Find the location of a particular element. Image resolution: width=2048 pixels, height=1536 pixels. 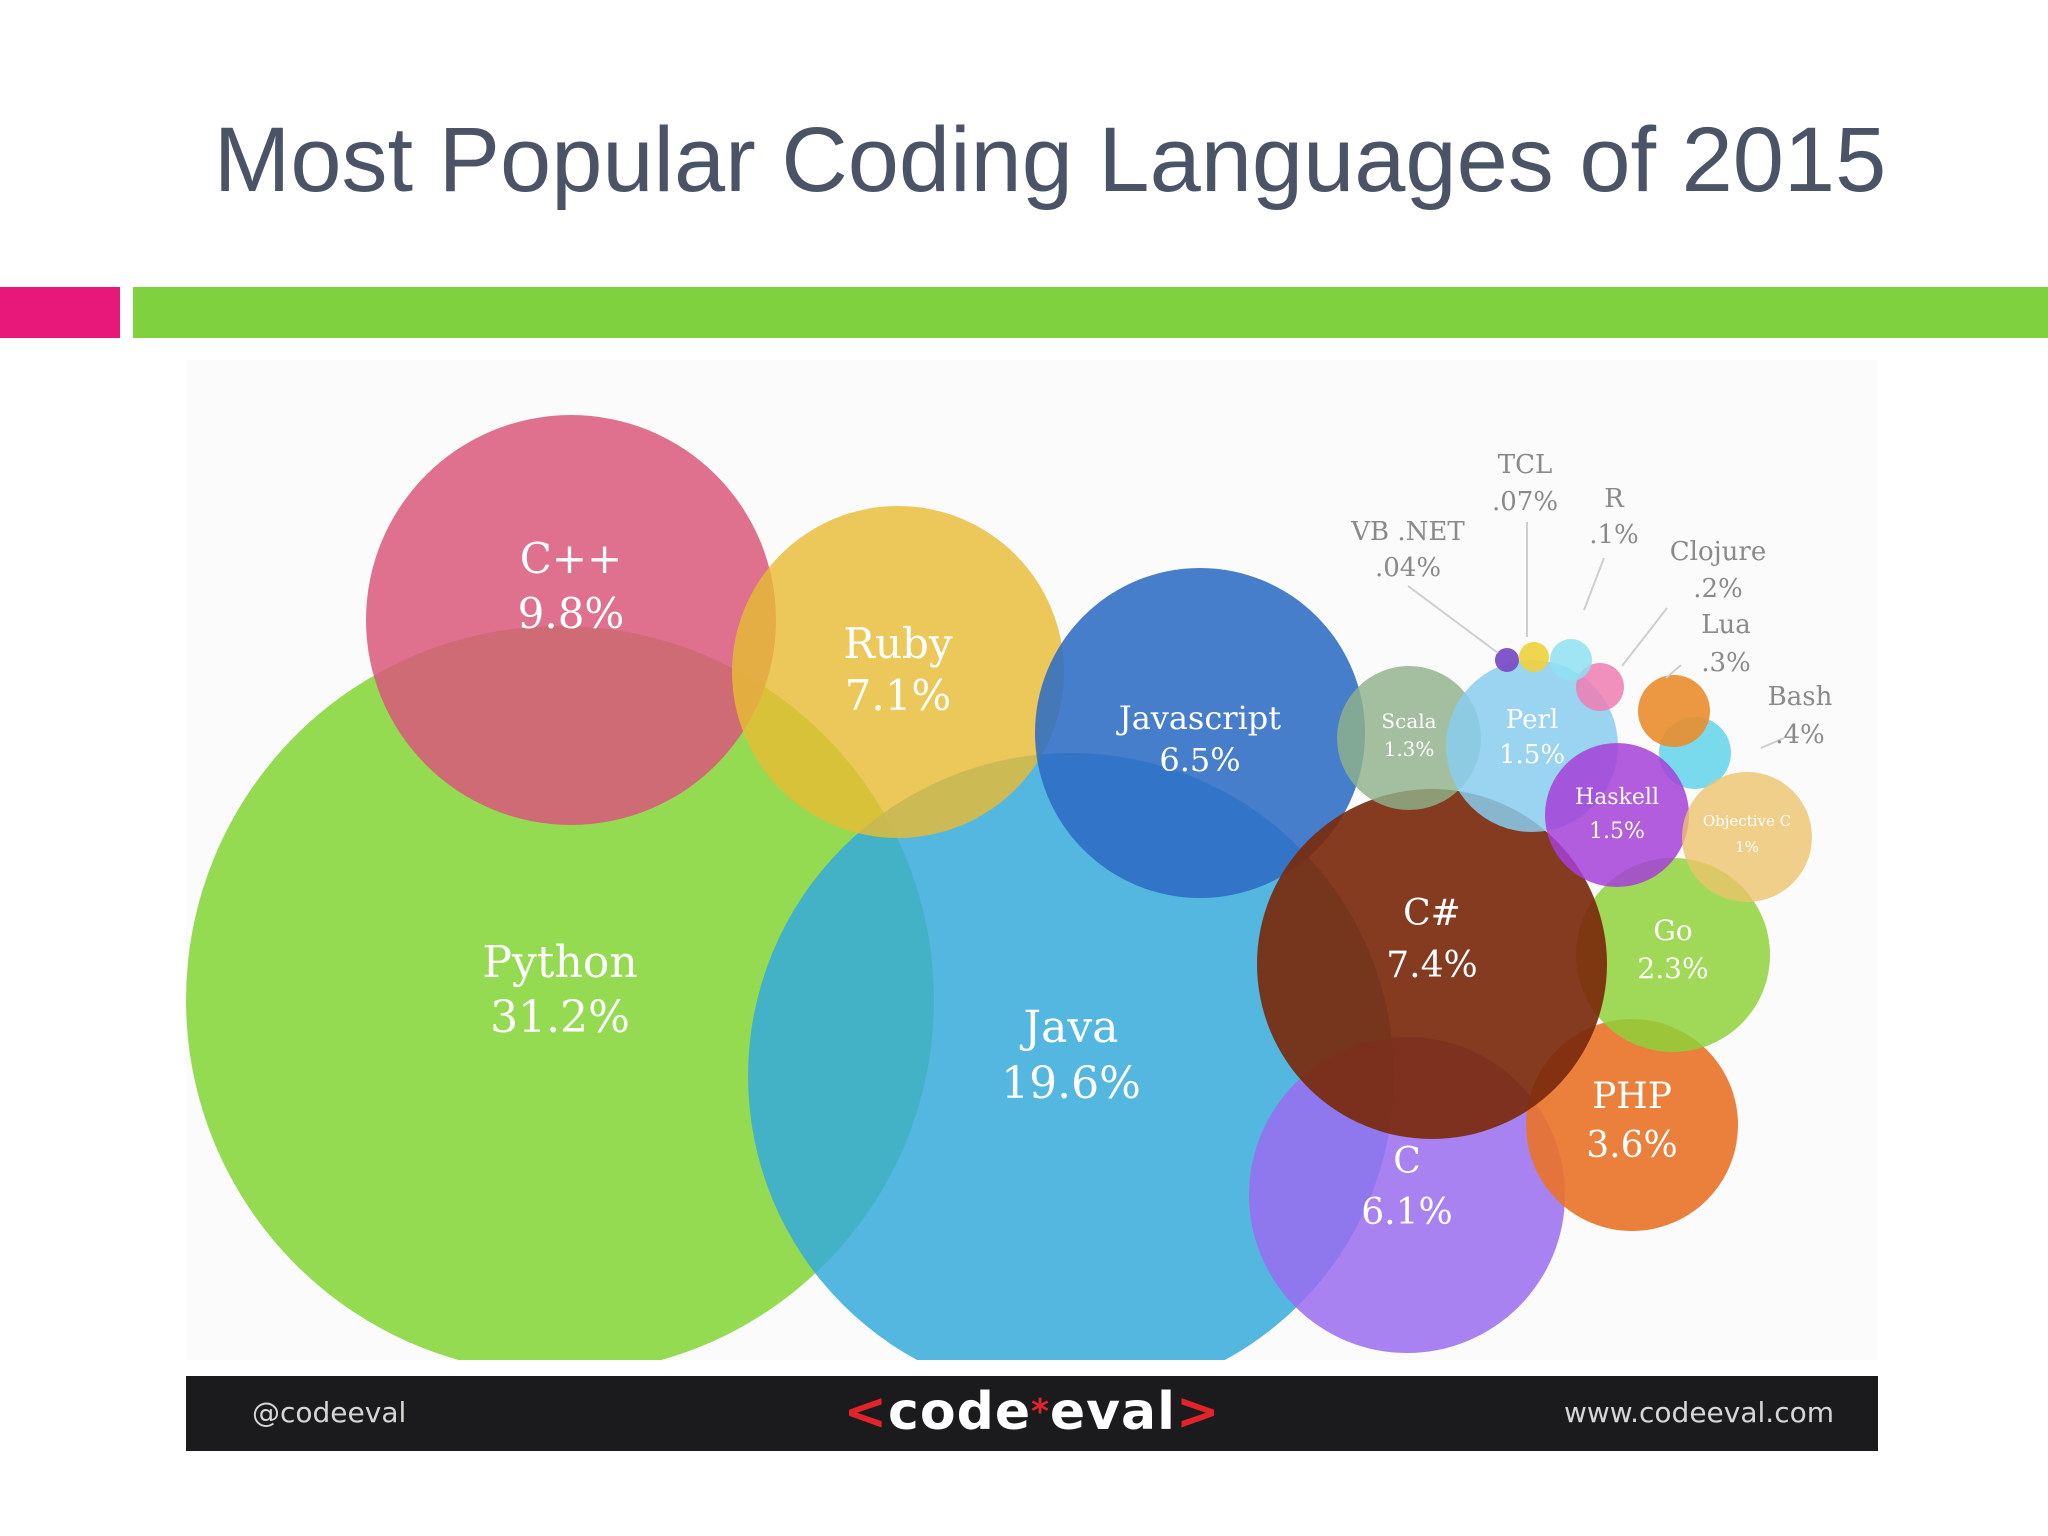

bubble-tcl is located at coordinates (1534, 657).